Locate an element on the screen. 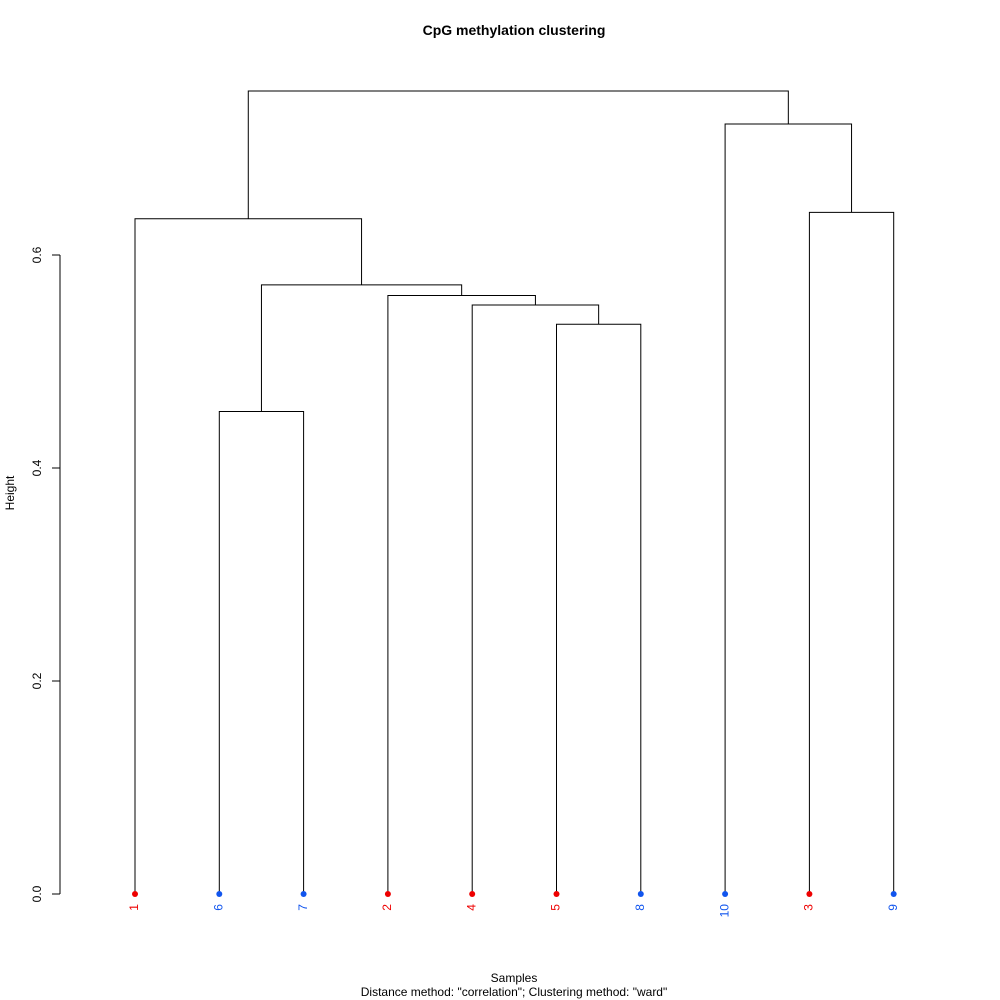 This screenshot has height=1000, width=1000. y-tick-label: 0.2 is located at coordinates (37, 680).